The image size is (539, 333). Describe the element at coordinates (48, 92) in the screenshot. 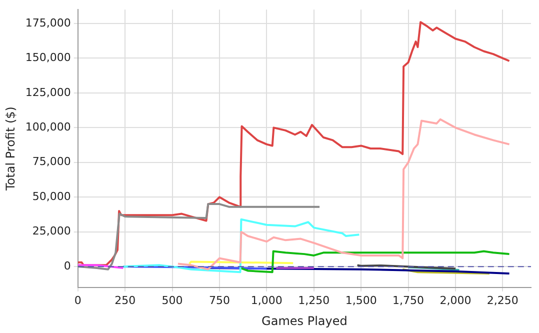

I see `y-tick-label: 125,000` at that location.